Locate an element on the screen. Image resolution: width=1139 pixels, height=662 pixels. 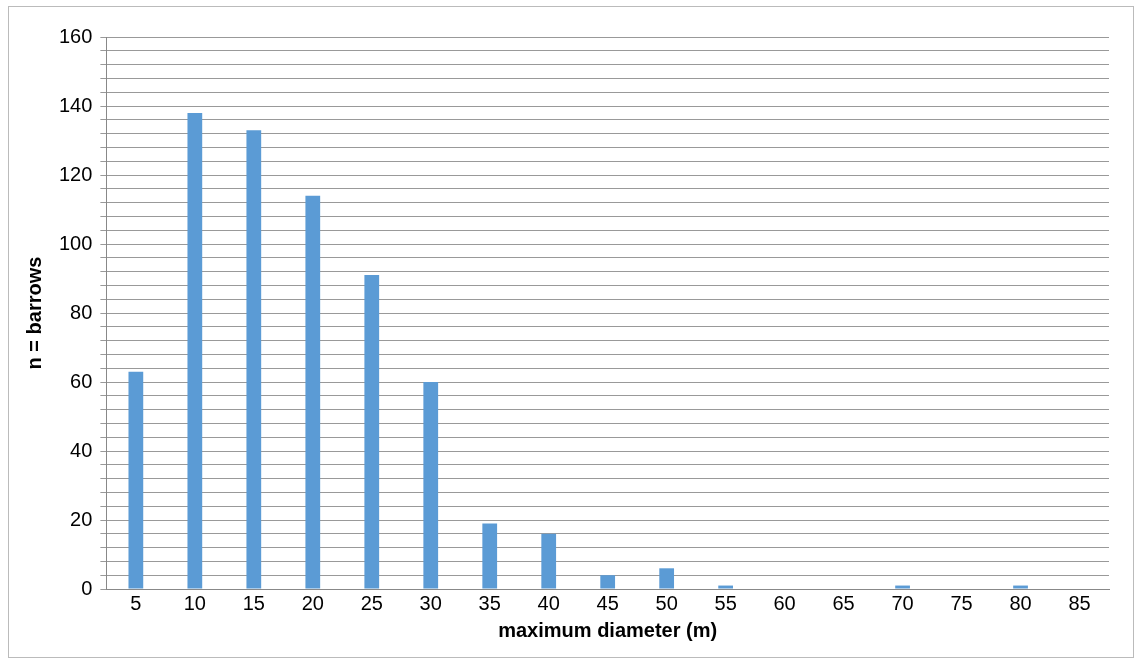
y-tick-label: 40 is located at coordinates (81, 449).